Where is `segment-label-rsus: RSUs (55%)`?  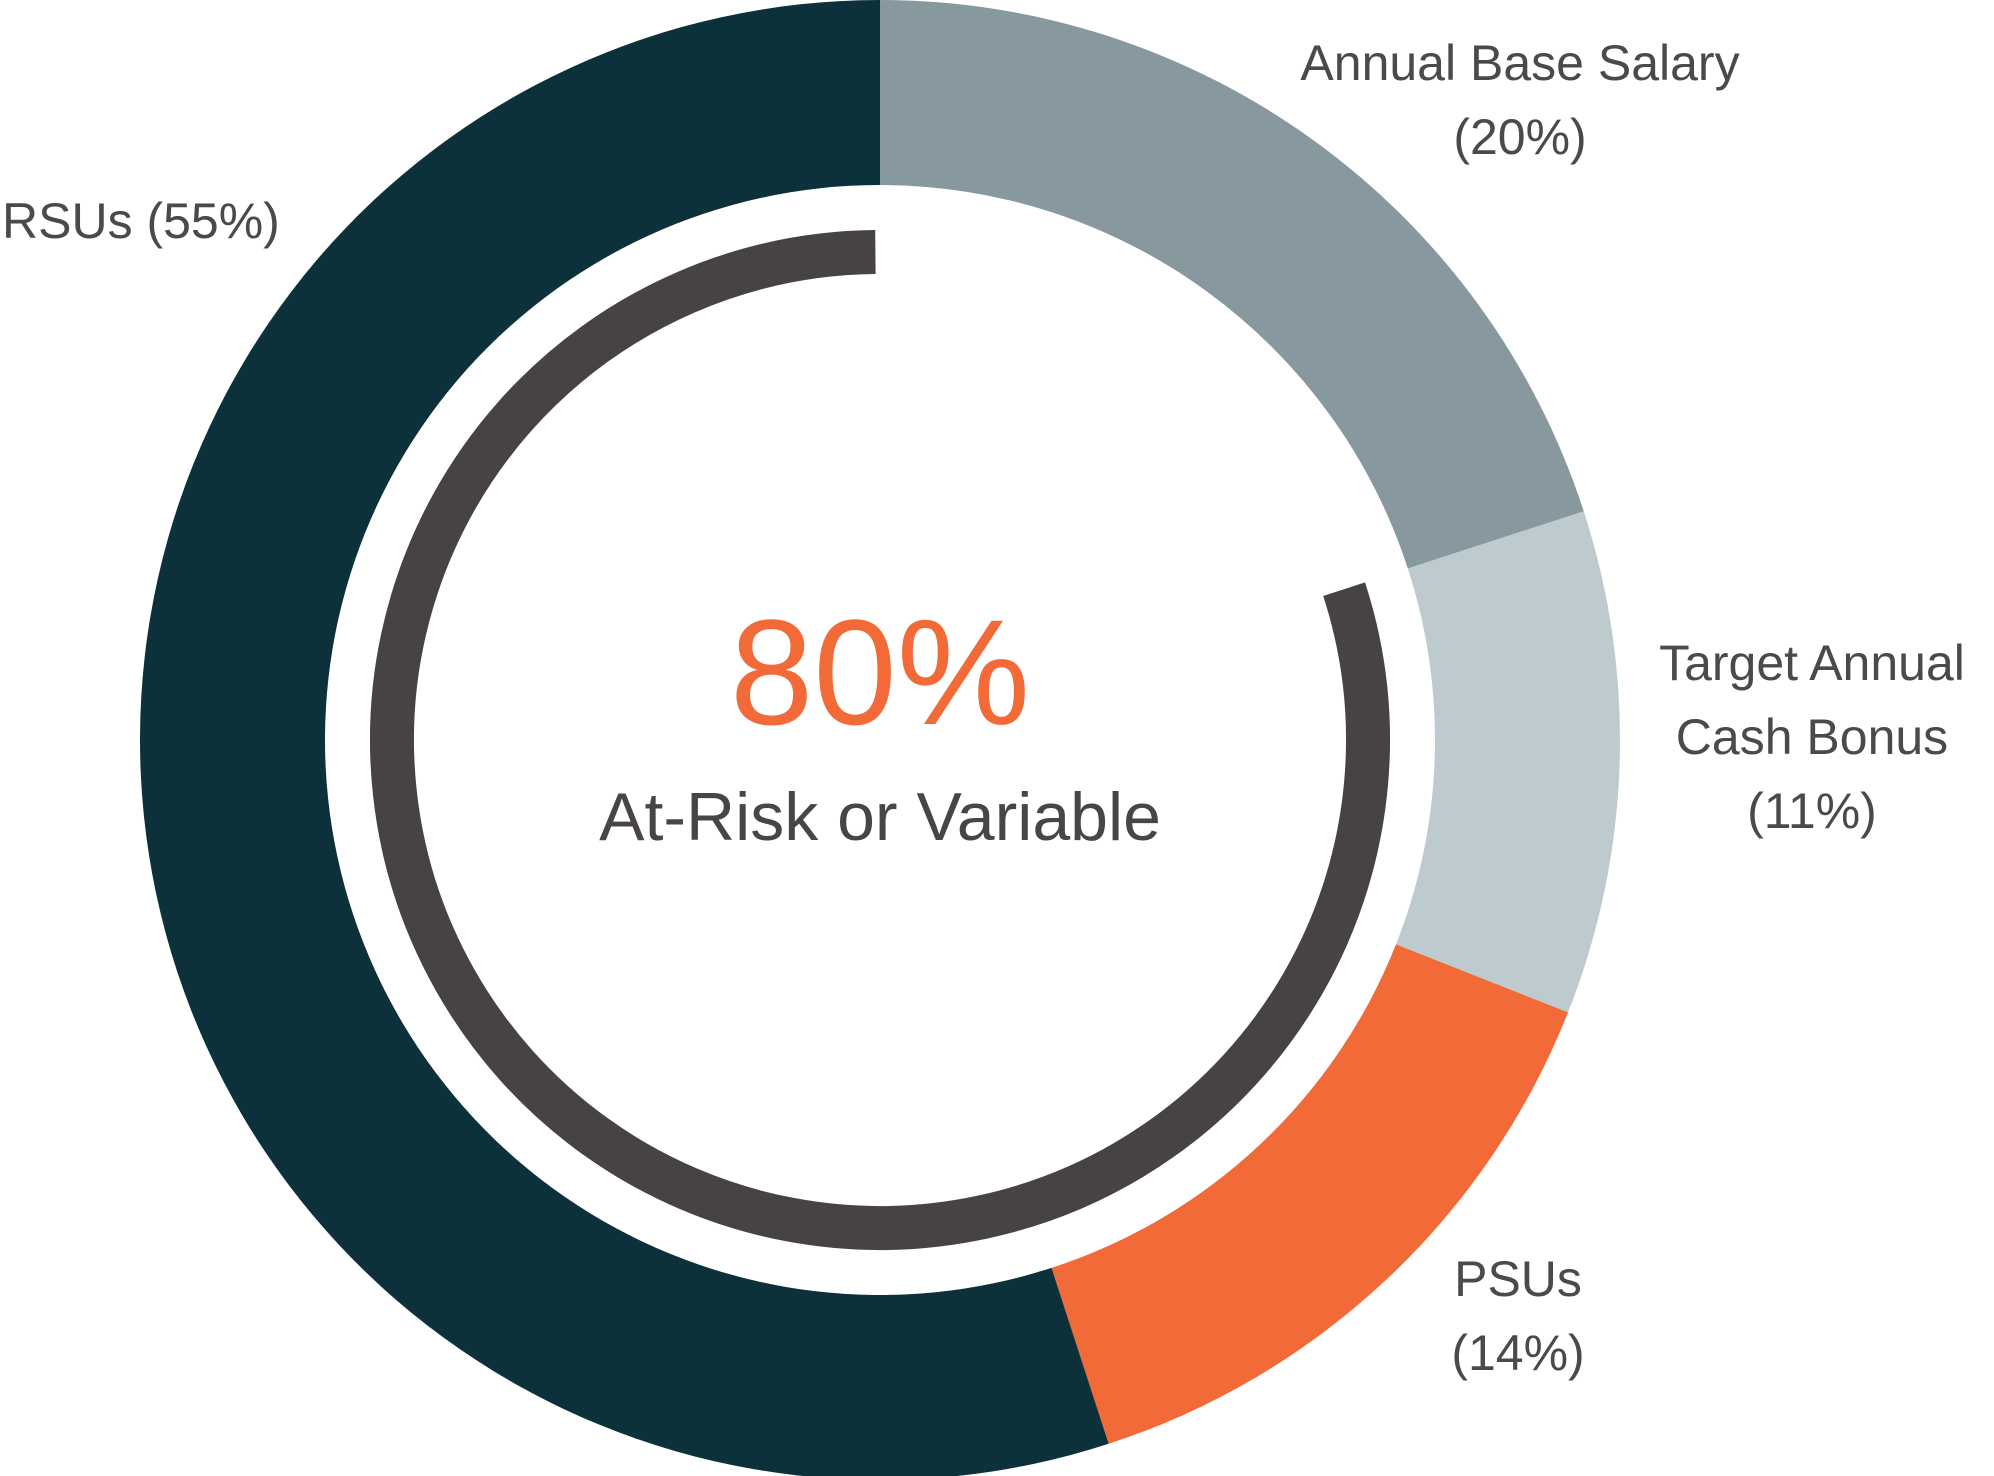 segment-label-rsus: RSUs (55%) is located at coordinates (141, 221).